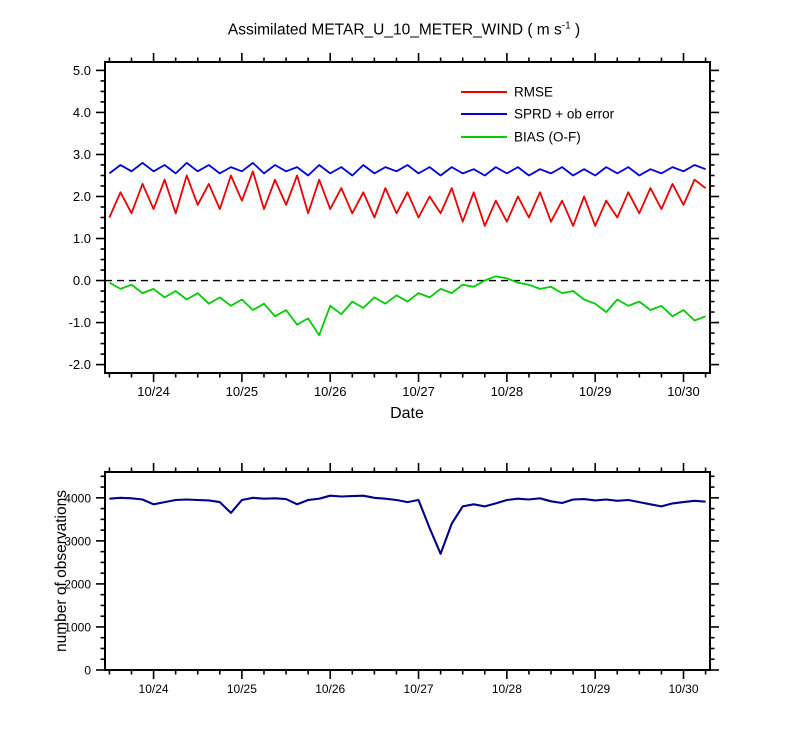  What do you see at coordinates (575, 30) in the screenshot?
I see `title-close: )` at bounding box center [575, 30].